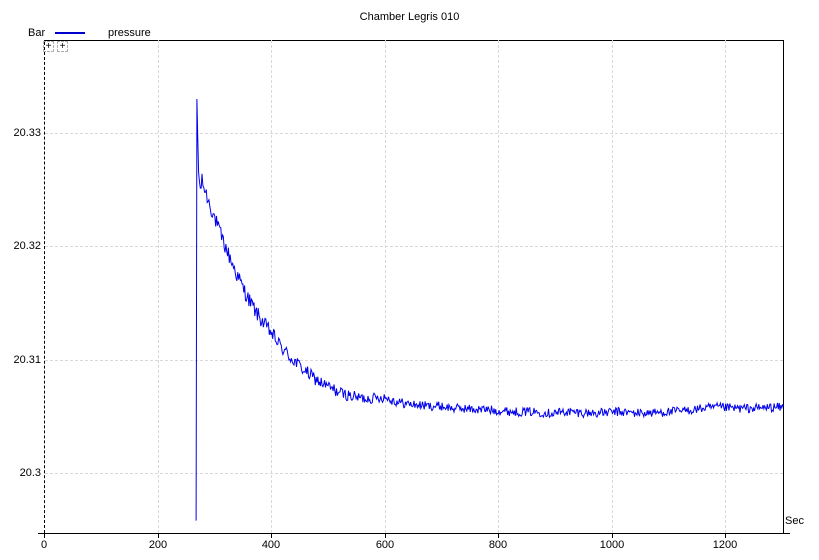  Describe the element at coordinates (271, 545) in the screenshot. I see `x-tick-label: 400` at that location.